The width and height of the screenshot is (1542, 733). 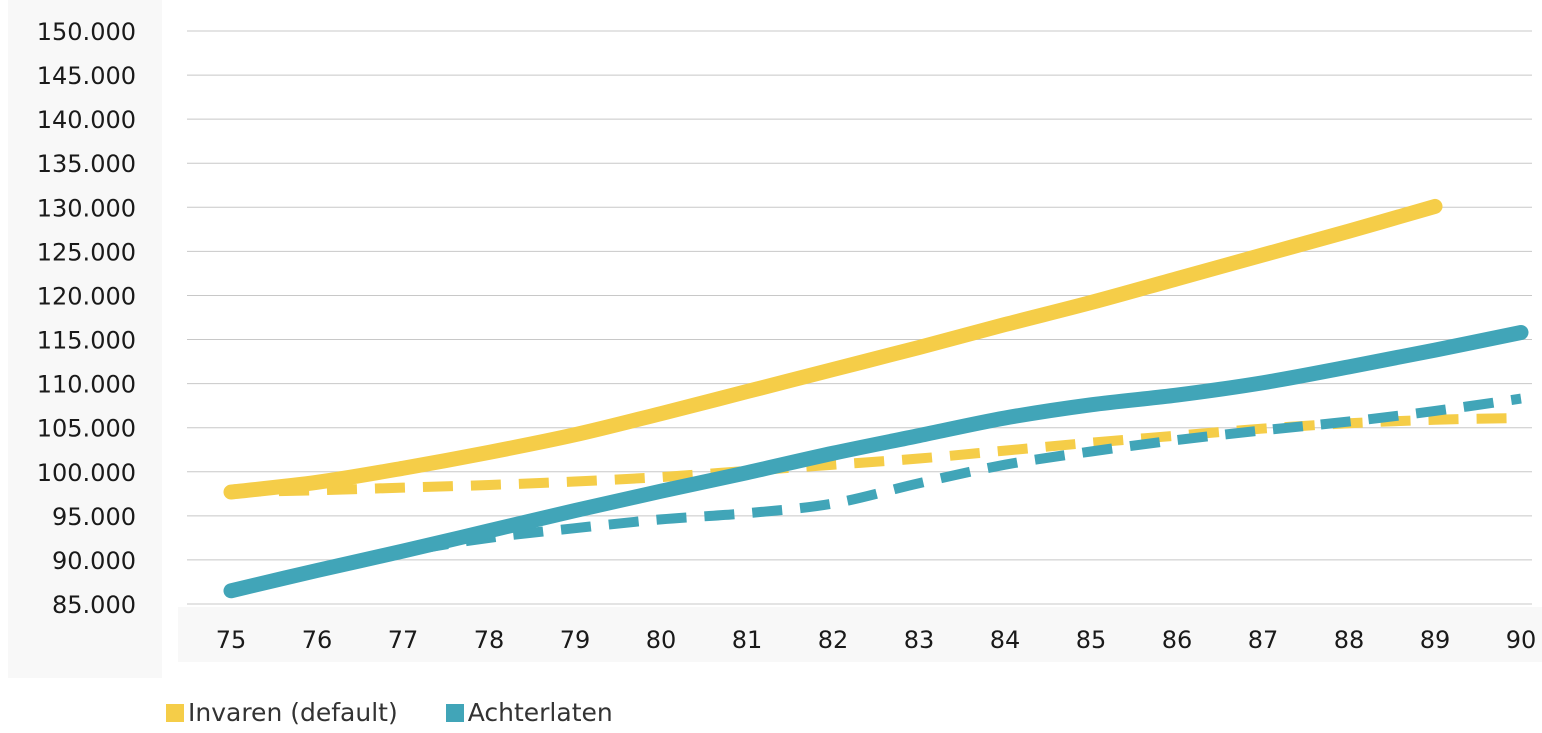 I want to click on x-tick-label: 88, so click(x=1349, y=640).